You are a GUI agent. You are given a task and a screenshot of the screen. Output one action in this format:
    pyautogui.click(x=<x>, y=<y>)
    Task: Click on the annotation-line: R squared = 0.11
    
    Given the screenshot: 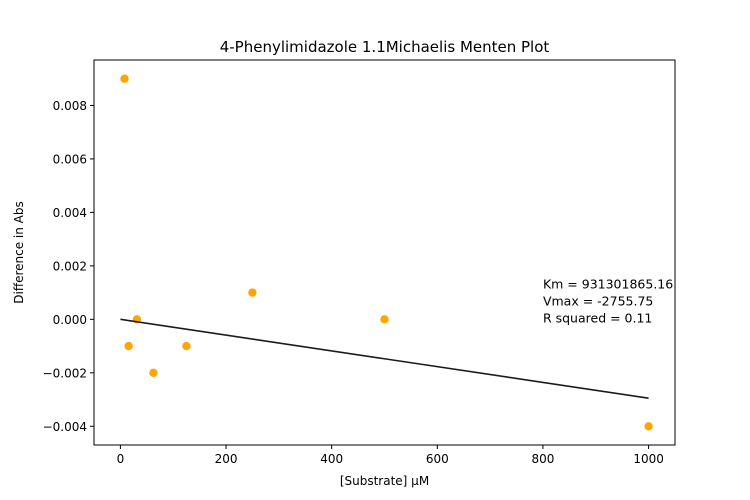 What is the action you would take?
    pyautogui.click(x=597, y=318)
    